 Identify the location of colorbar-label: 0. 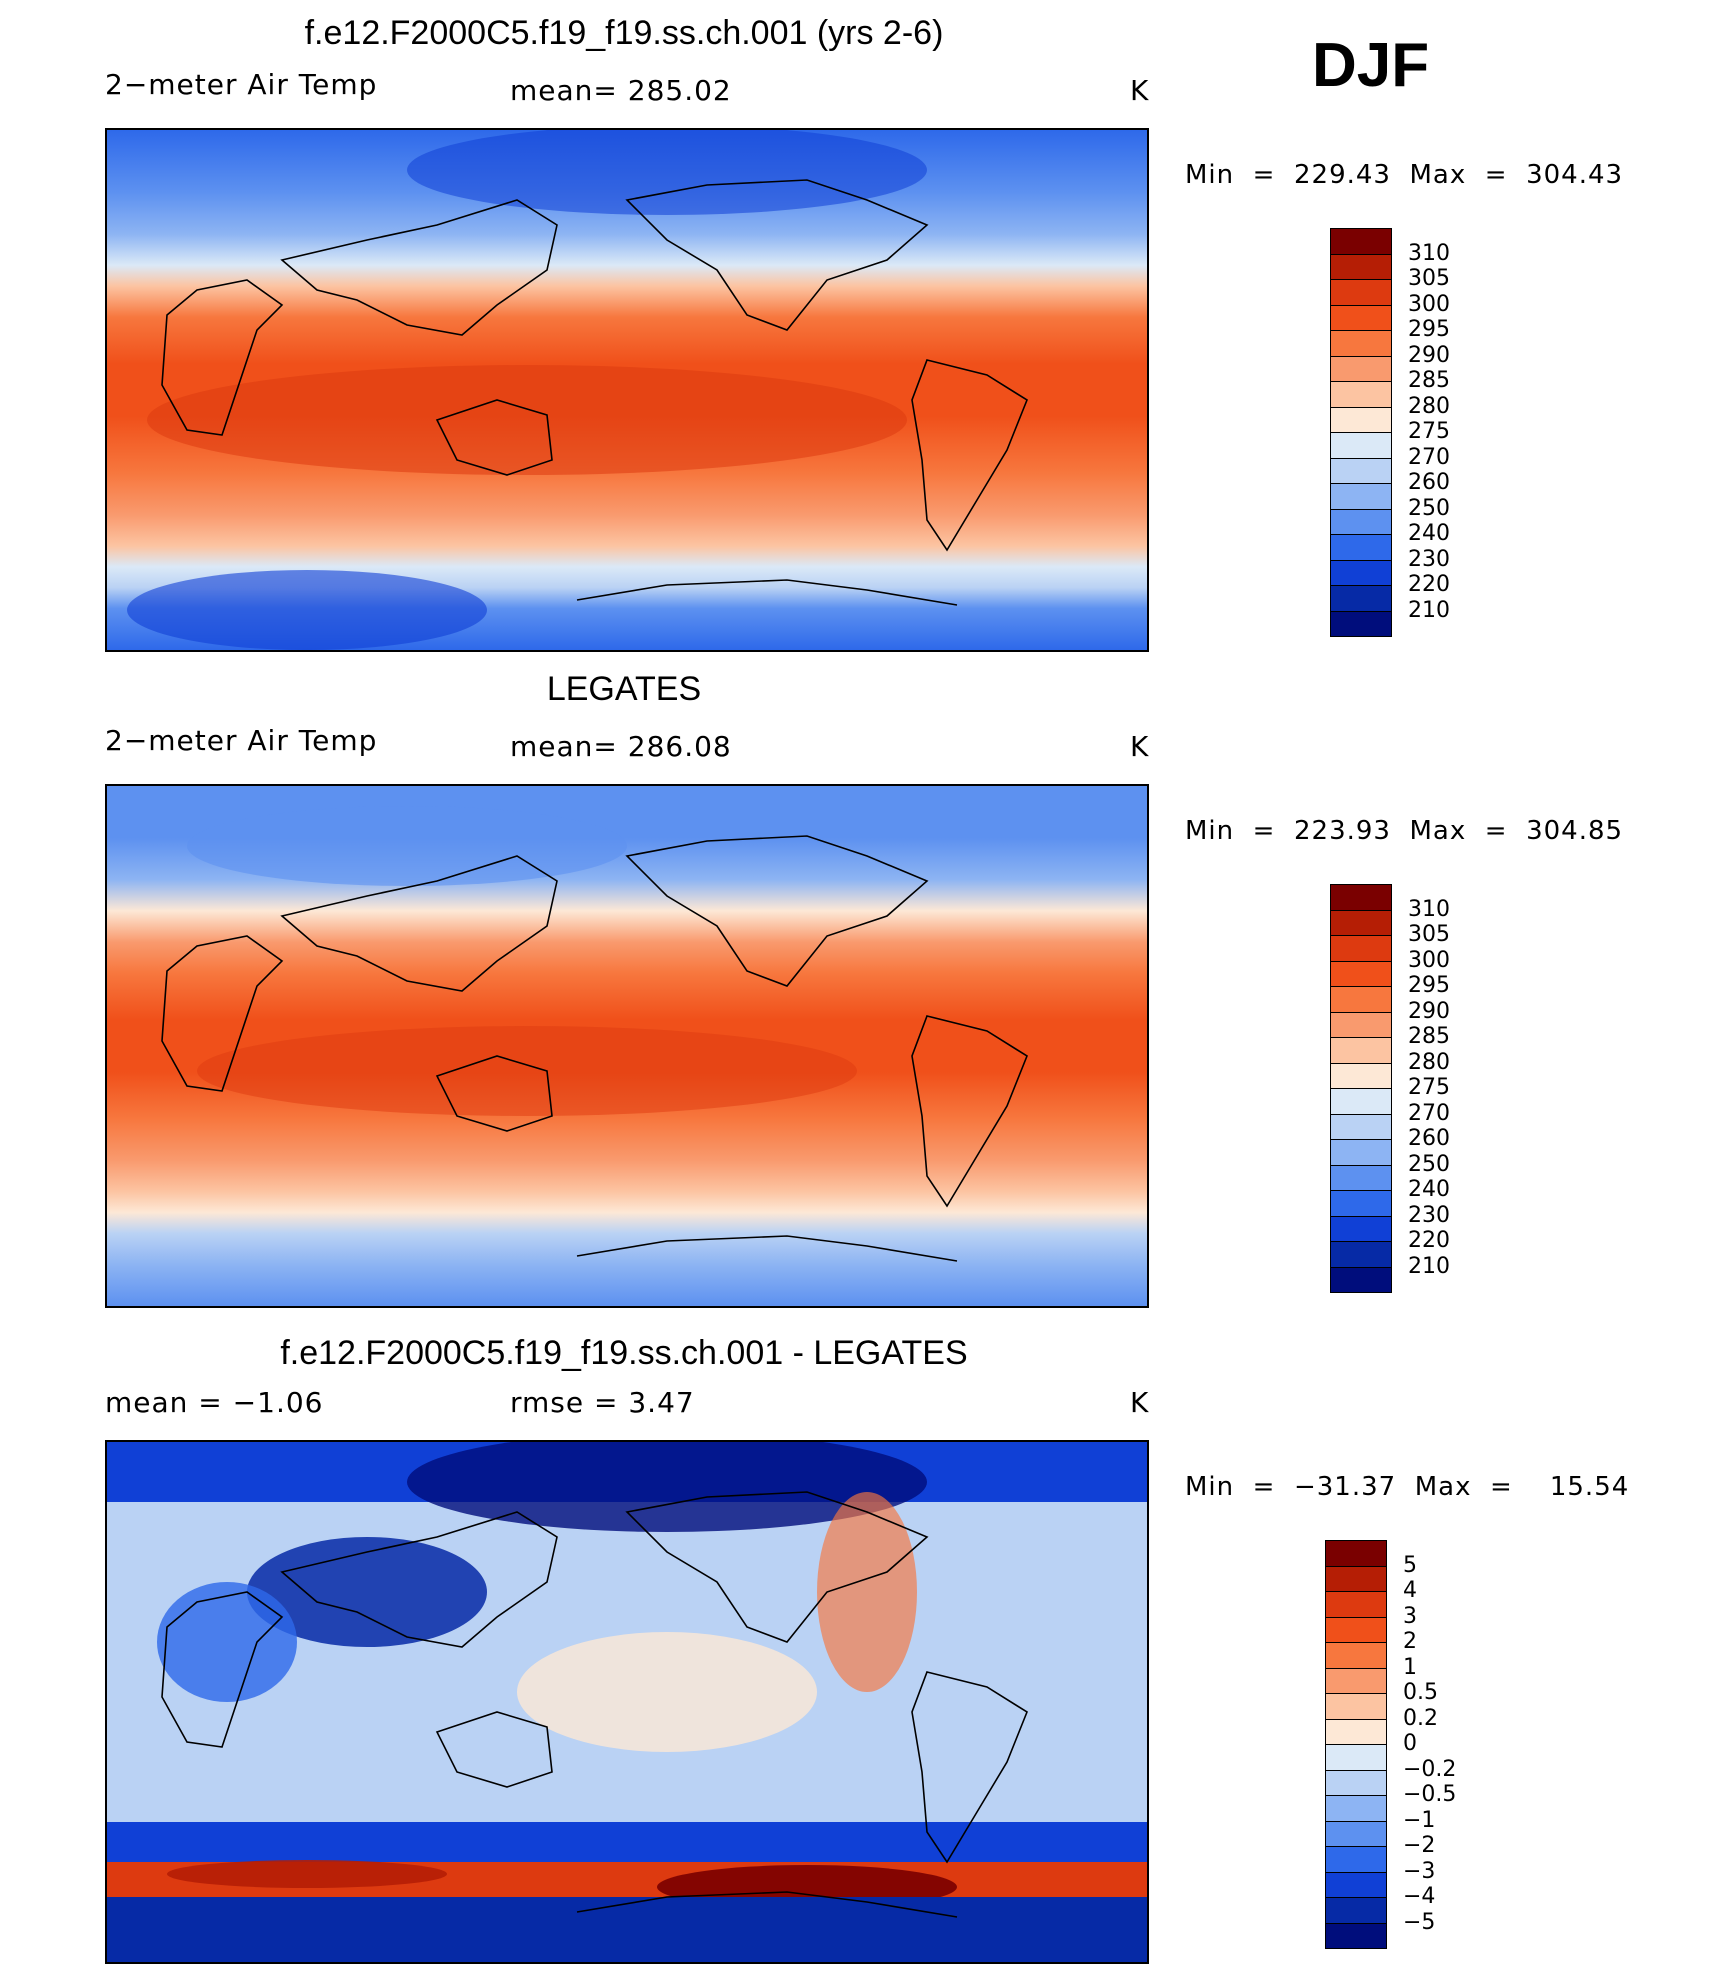
(1410, 1743).